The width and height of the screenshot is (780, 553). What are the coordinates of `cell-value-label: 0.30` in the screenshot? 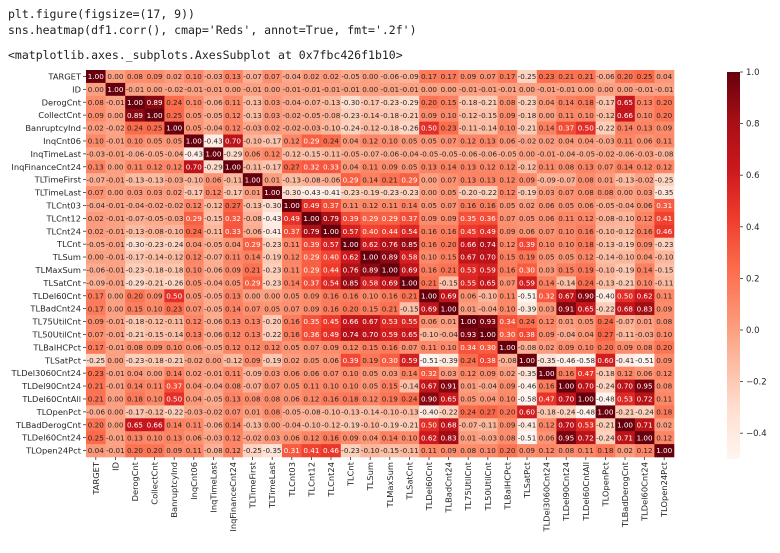 It's located at (527, 270).